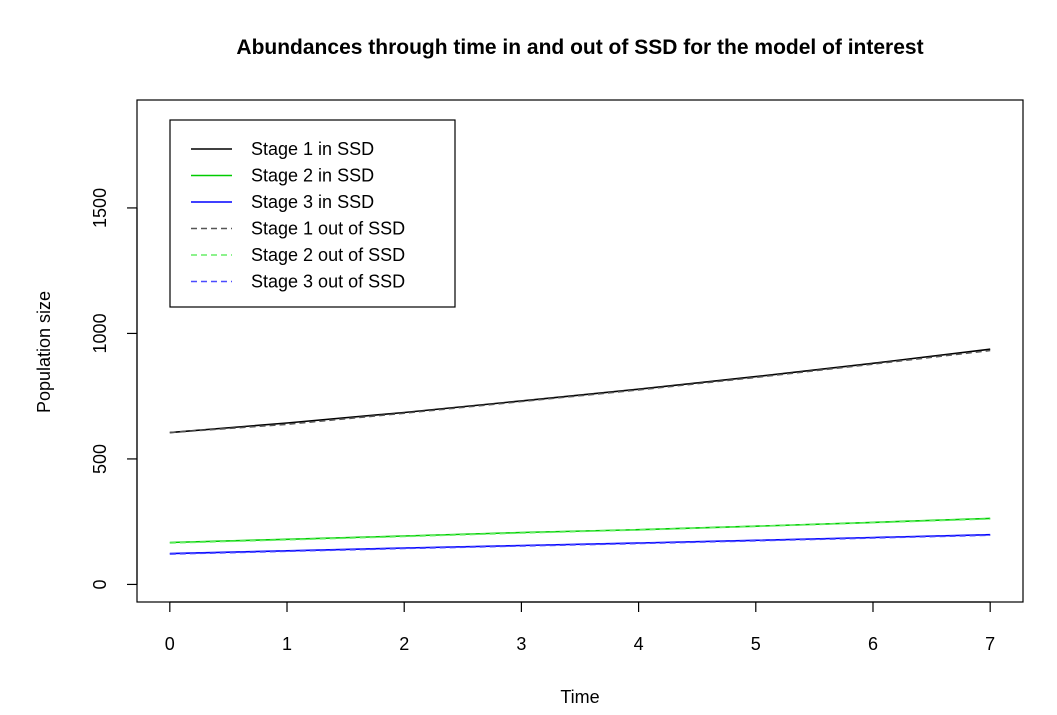  Describe the element at coordinates (639, 644) in the screenshot. I see `x-tick-label: 4` at that location.